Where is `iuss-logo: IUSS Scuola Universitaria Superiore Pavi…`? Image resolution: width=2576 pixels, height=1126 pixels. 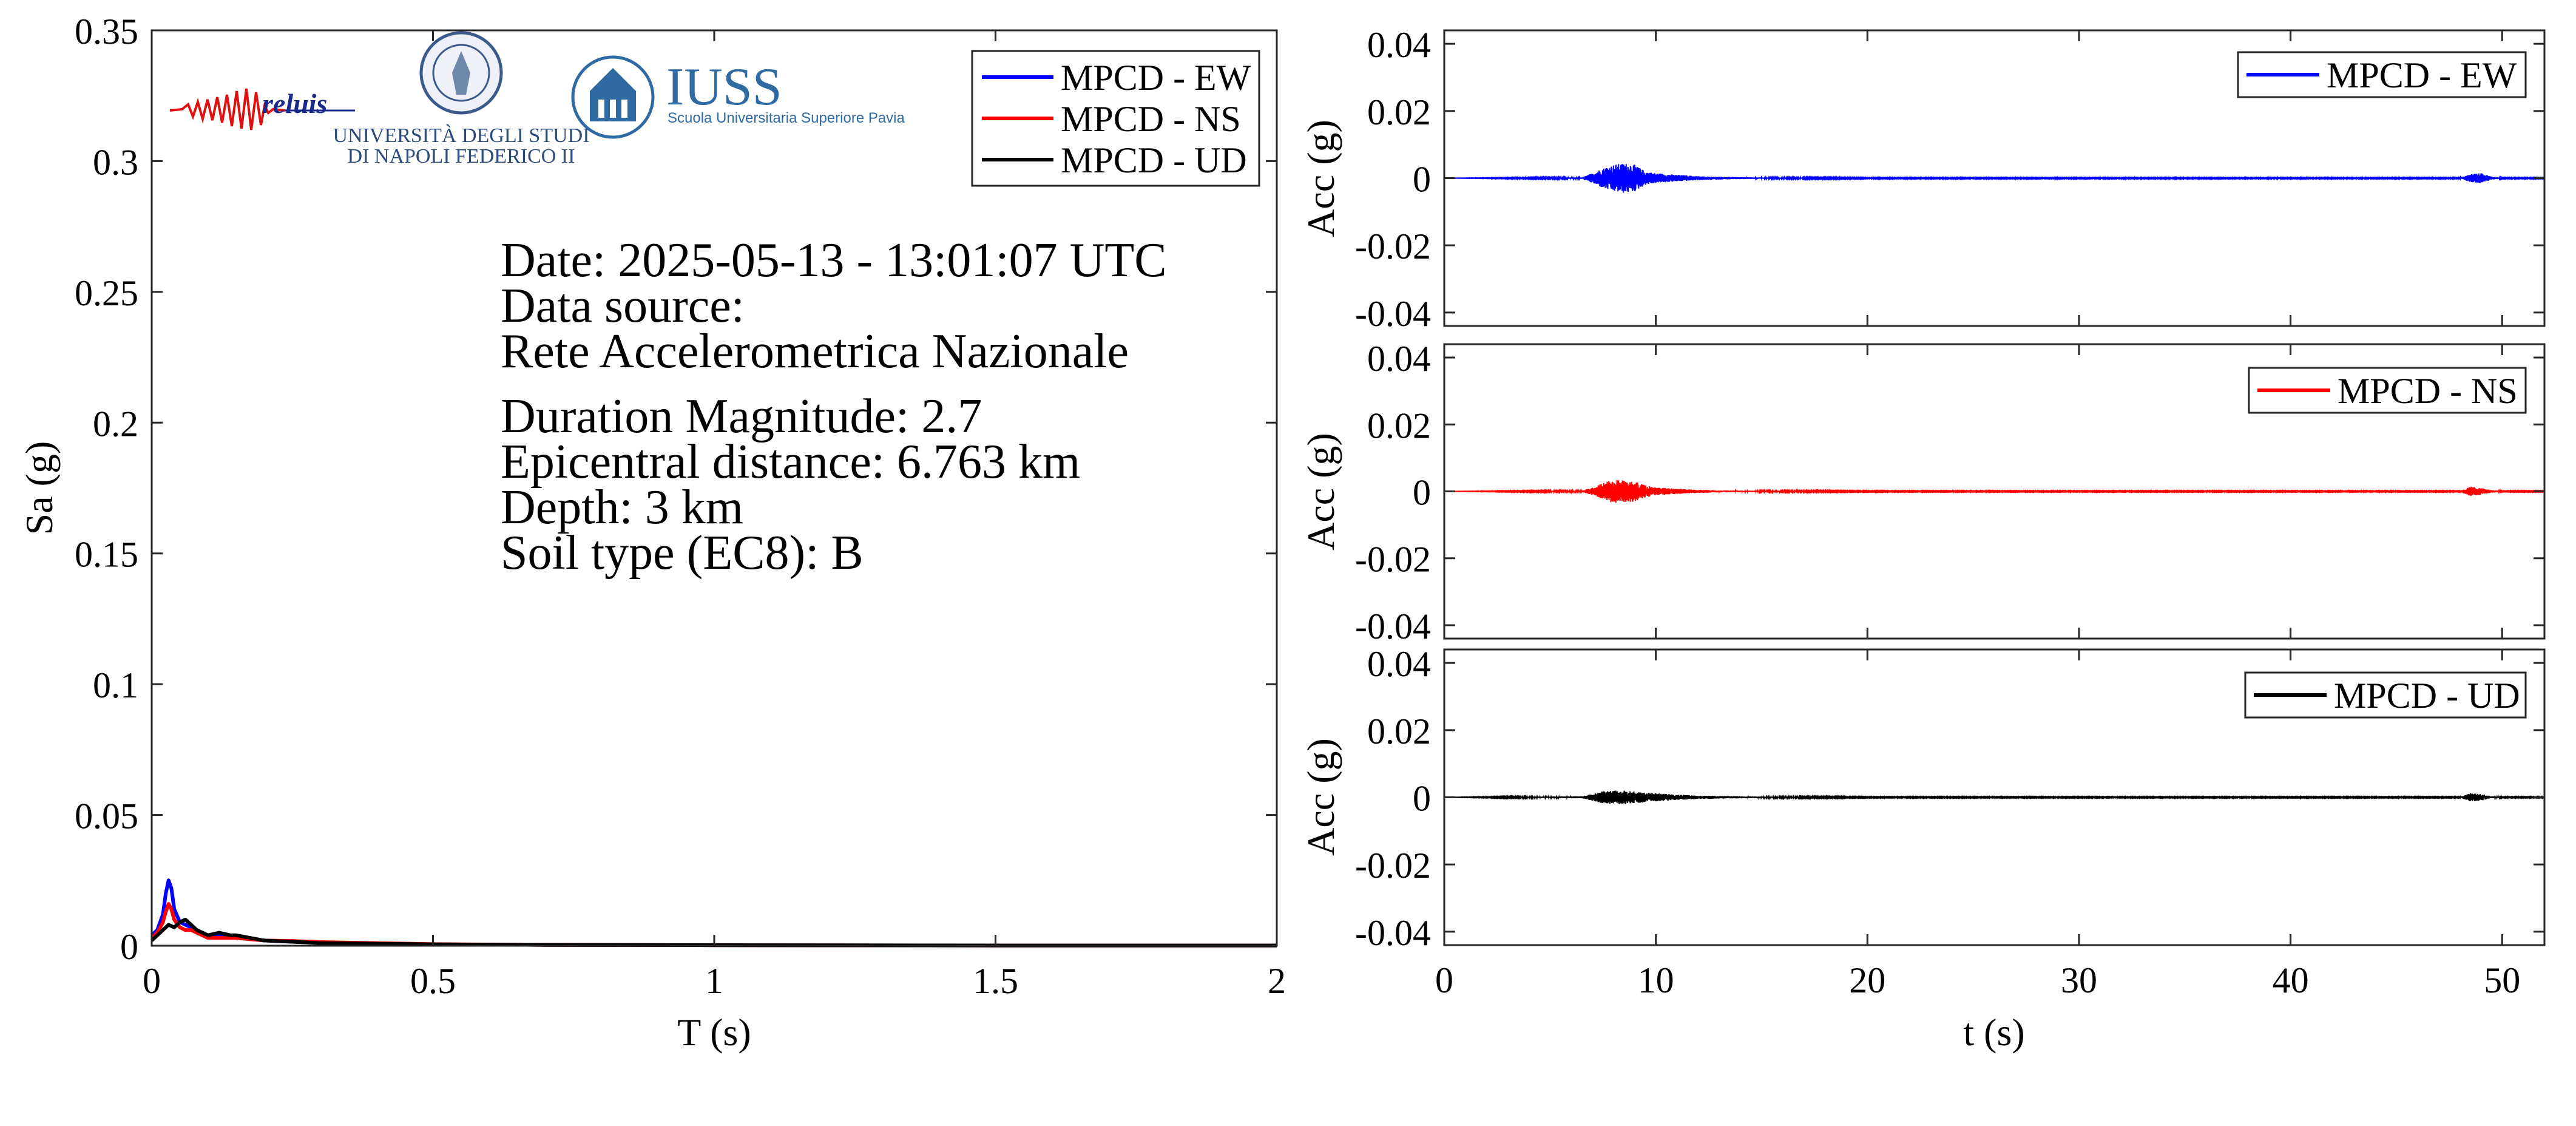 iuss-logo: IUSS Scuola Universitaria Superiore Pavi… is located at coordinates (738, 97).